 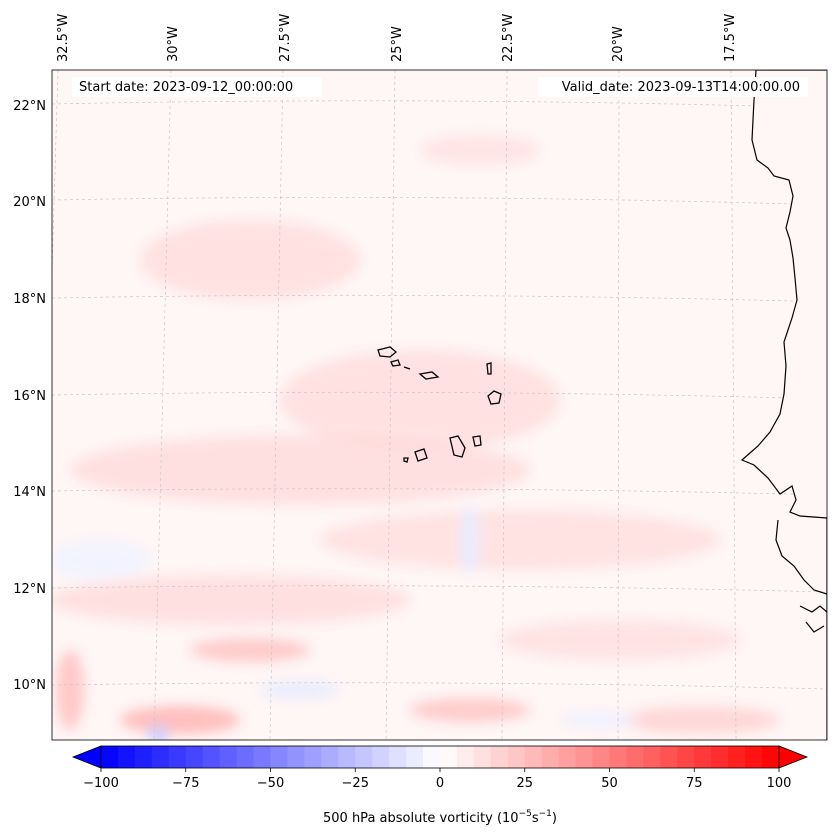 What do you see at coordinates (440, 817) in the screenshot?
I see `colorbar-title: 500 hPa absolute vorticity (10−5s−1)` at bounding box center [440, 817].